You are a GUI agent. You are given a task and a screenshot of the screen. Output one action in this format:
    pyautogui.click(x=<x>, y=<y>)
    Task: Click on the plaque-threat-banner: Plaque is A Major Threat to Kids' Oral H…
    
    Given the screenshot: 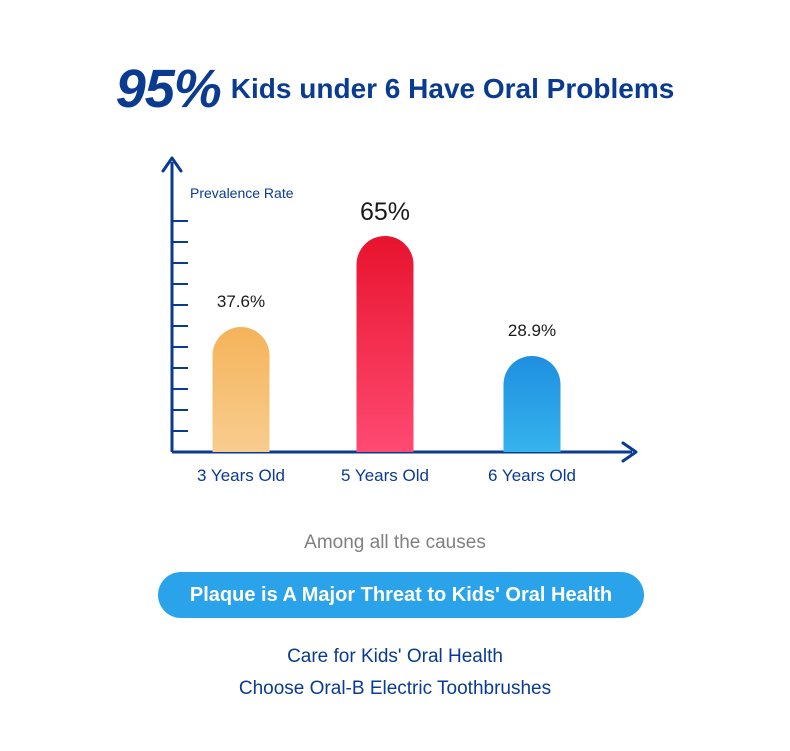 What is the action you would take?
    pyautogui.click(x=401, y=595)
    